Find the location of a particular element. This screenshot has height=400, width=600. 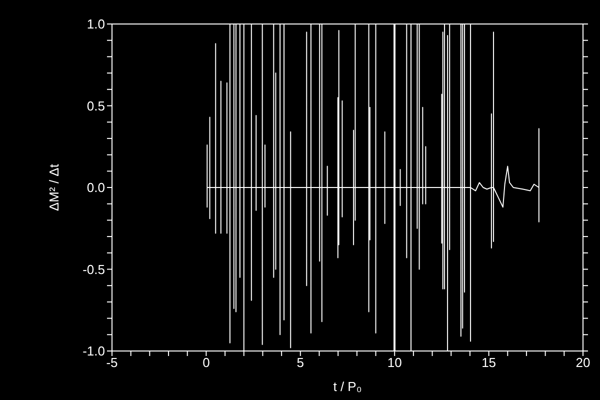

x-axis-title: t / P₀ is located at coordinates (347, 386).